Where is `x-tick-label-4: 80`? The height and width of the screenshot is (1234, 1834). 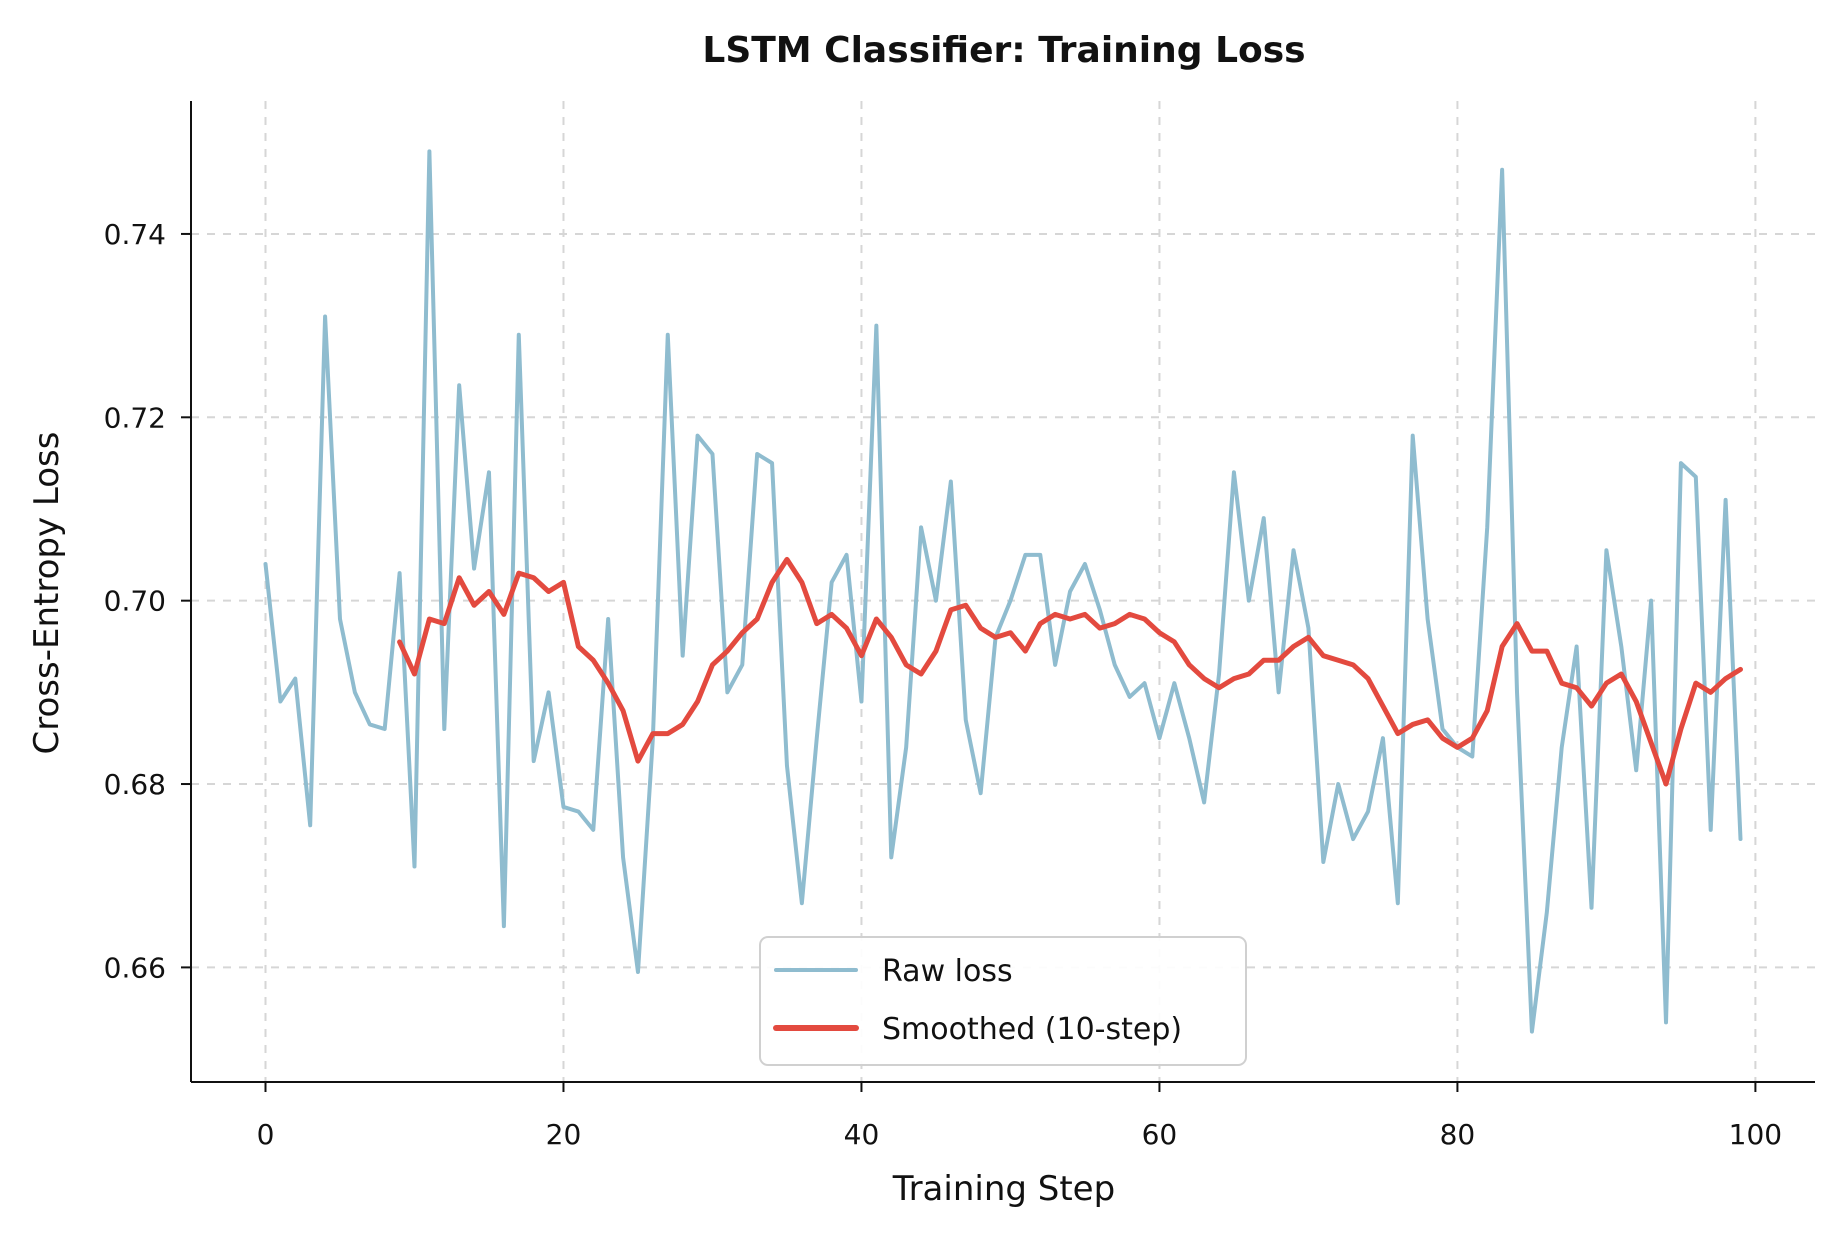 x-tick-label-4: 80 is located at coordinates (1458, 1134).